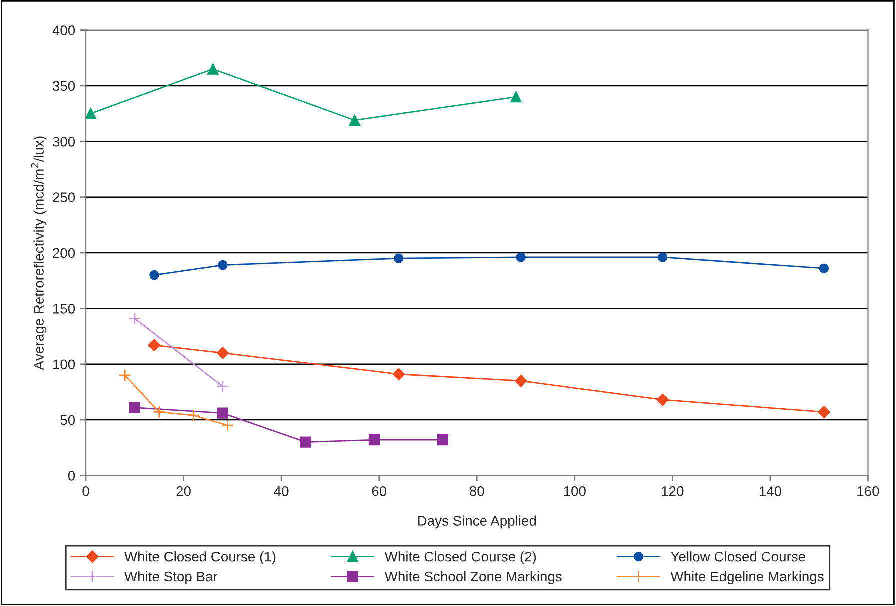 This screenshot has width=896, height=606. Describe the element at coordinates (460, 558) in the screenshot. I see `legend-label: White Closed Course (2)` at that location.